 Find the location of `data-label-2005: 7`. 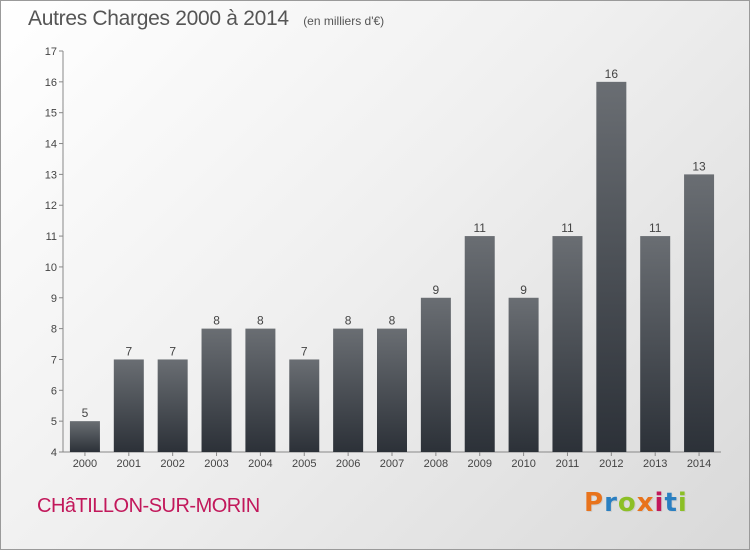

data-label-2005: 7 is located at coordinates (304, 351).